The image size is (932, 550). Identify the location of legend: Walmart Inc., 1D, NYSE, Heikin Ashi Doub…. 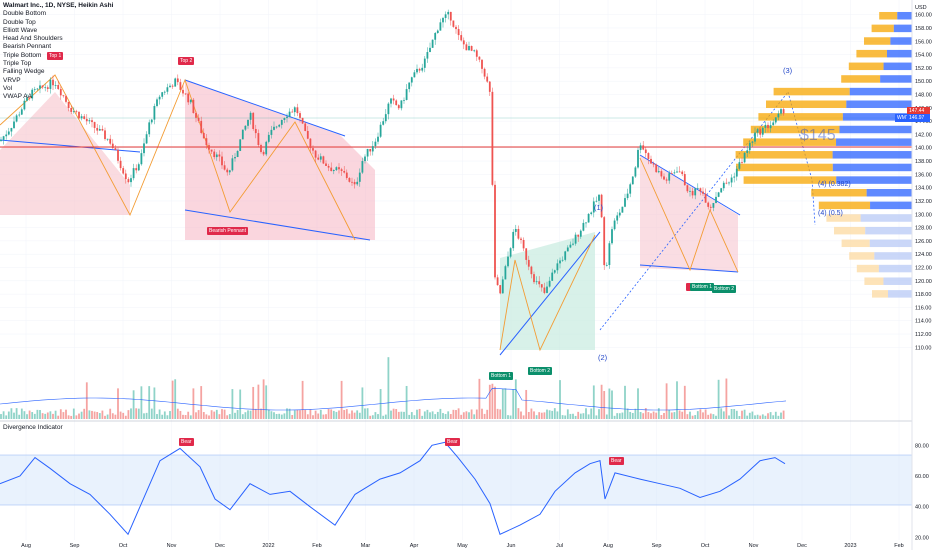
(58, 52).